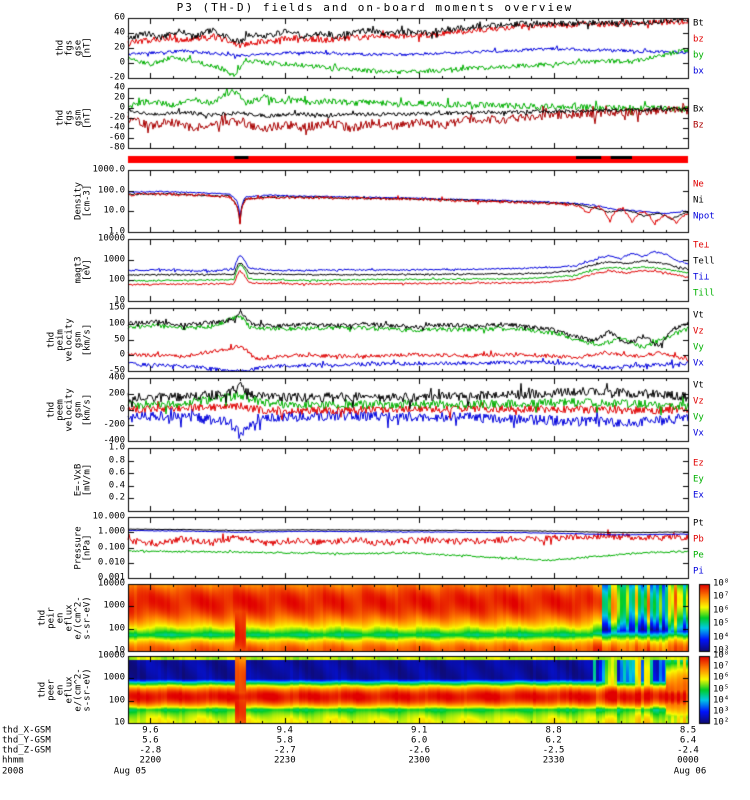 The width and height of the screenshot is (750, 800). What do you see at coordinates (114, 440) in the screenshot?
I see `y-tick-label: -400` at bounding box center [114, 440].